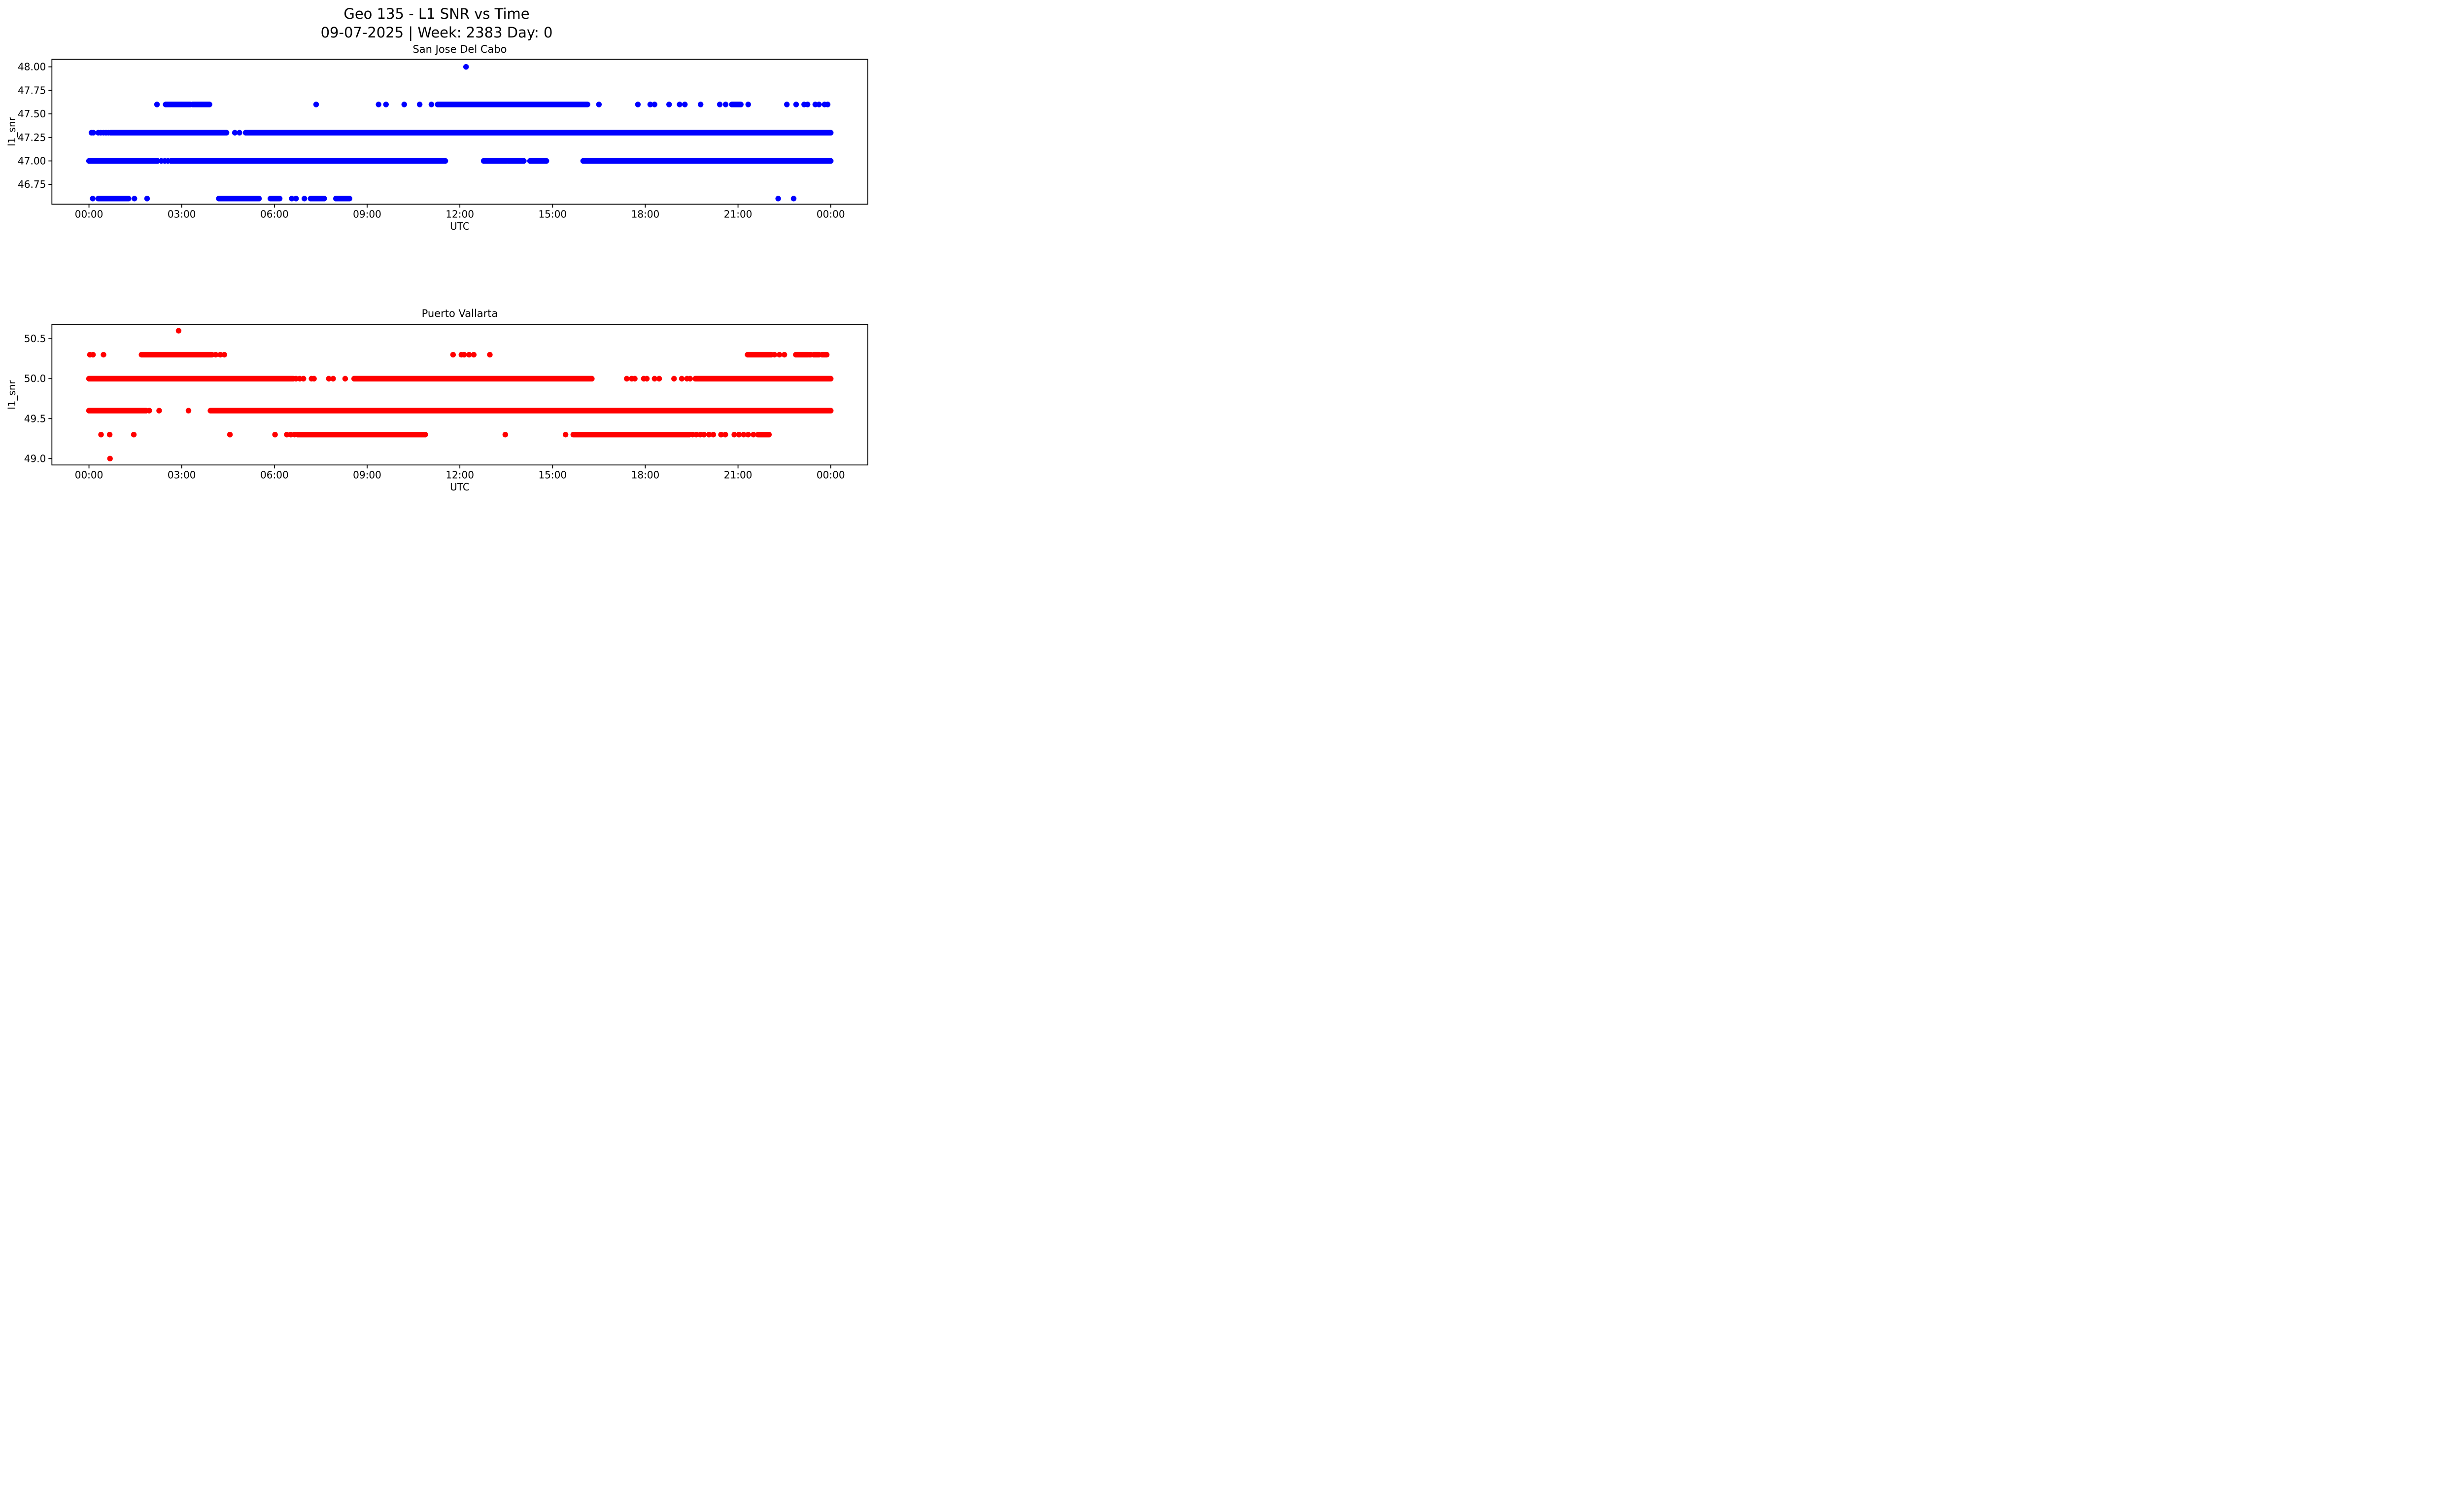  What do you see at coordinates (32, 184) in the screenshot?
I see `y-tick-label: 46.75` at bounding box center [32, 184].